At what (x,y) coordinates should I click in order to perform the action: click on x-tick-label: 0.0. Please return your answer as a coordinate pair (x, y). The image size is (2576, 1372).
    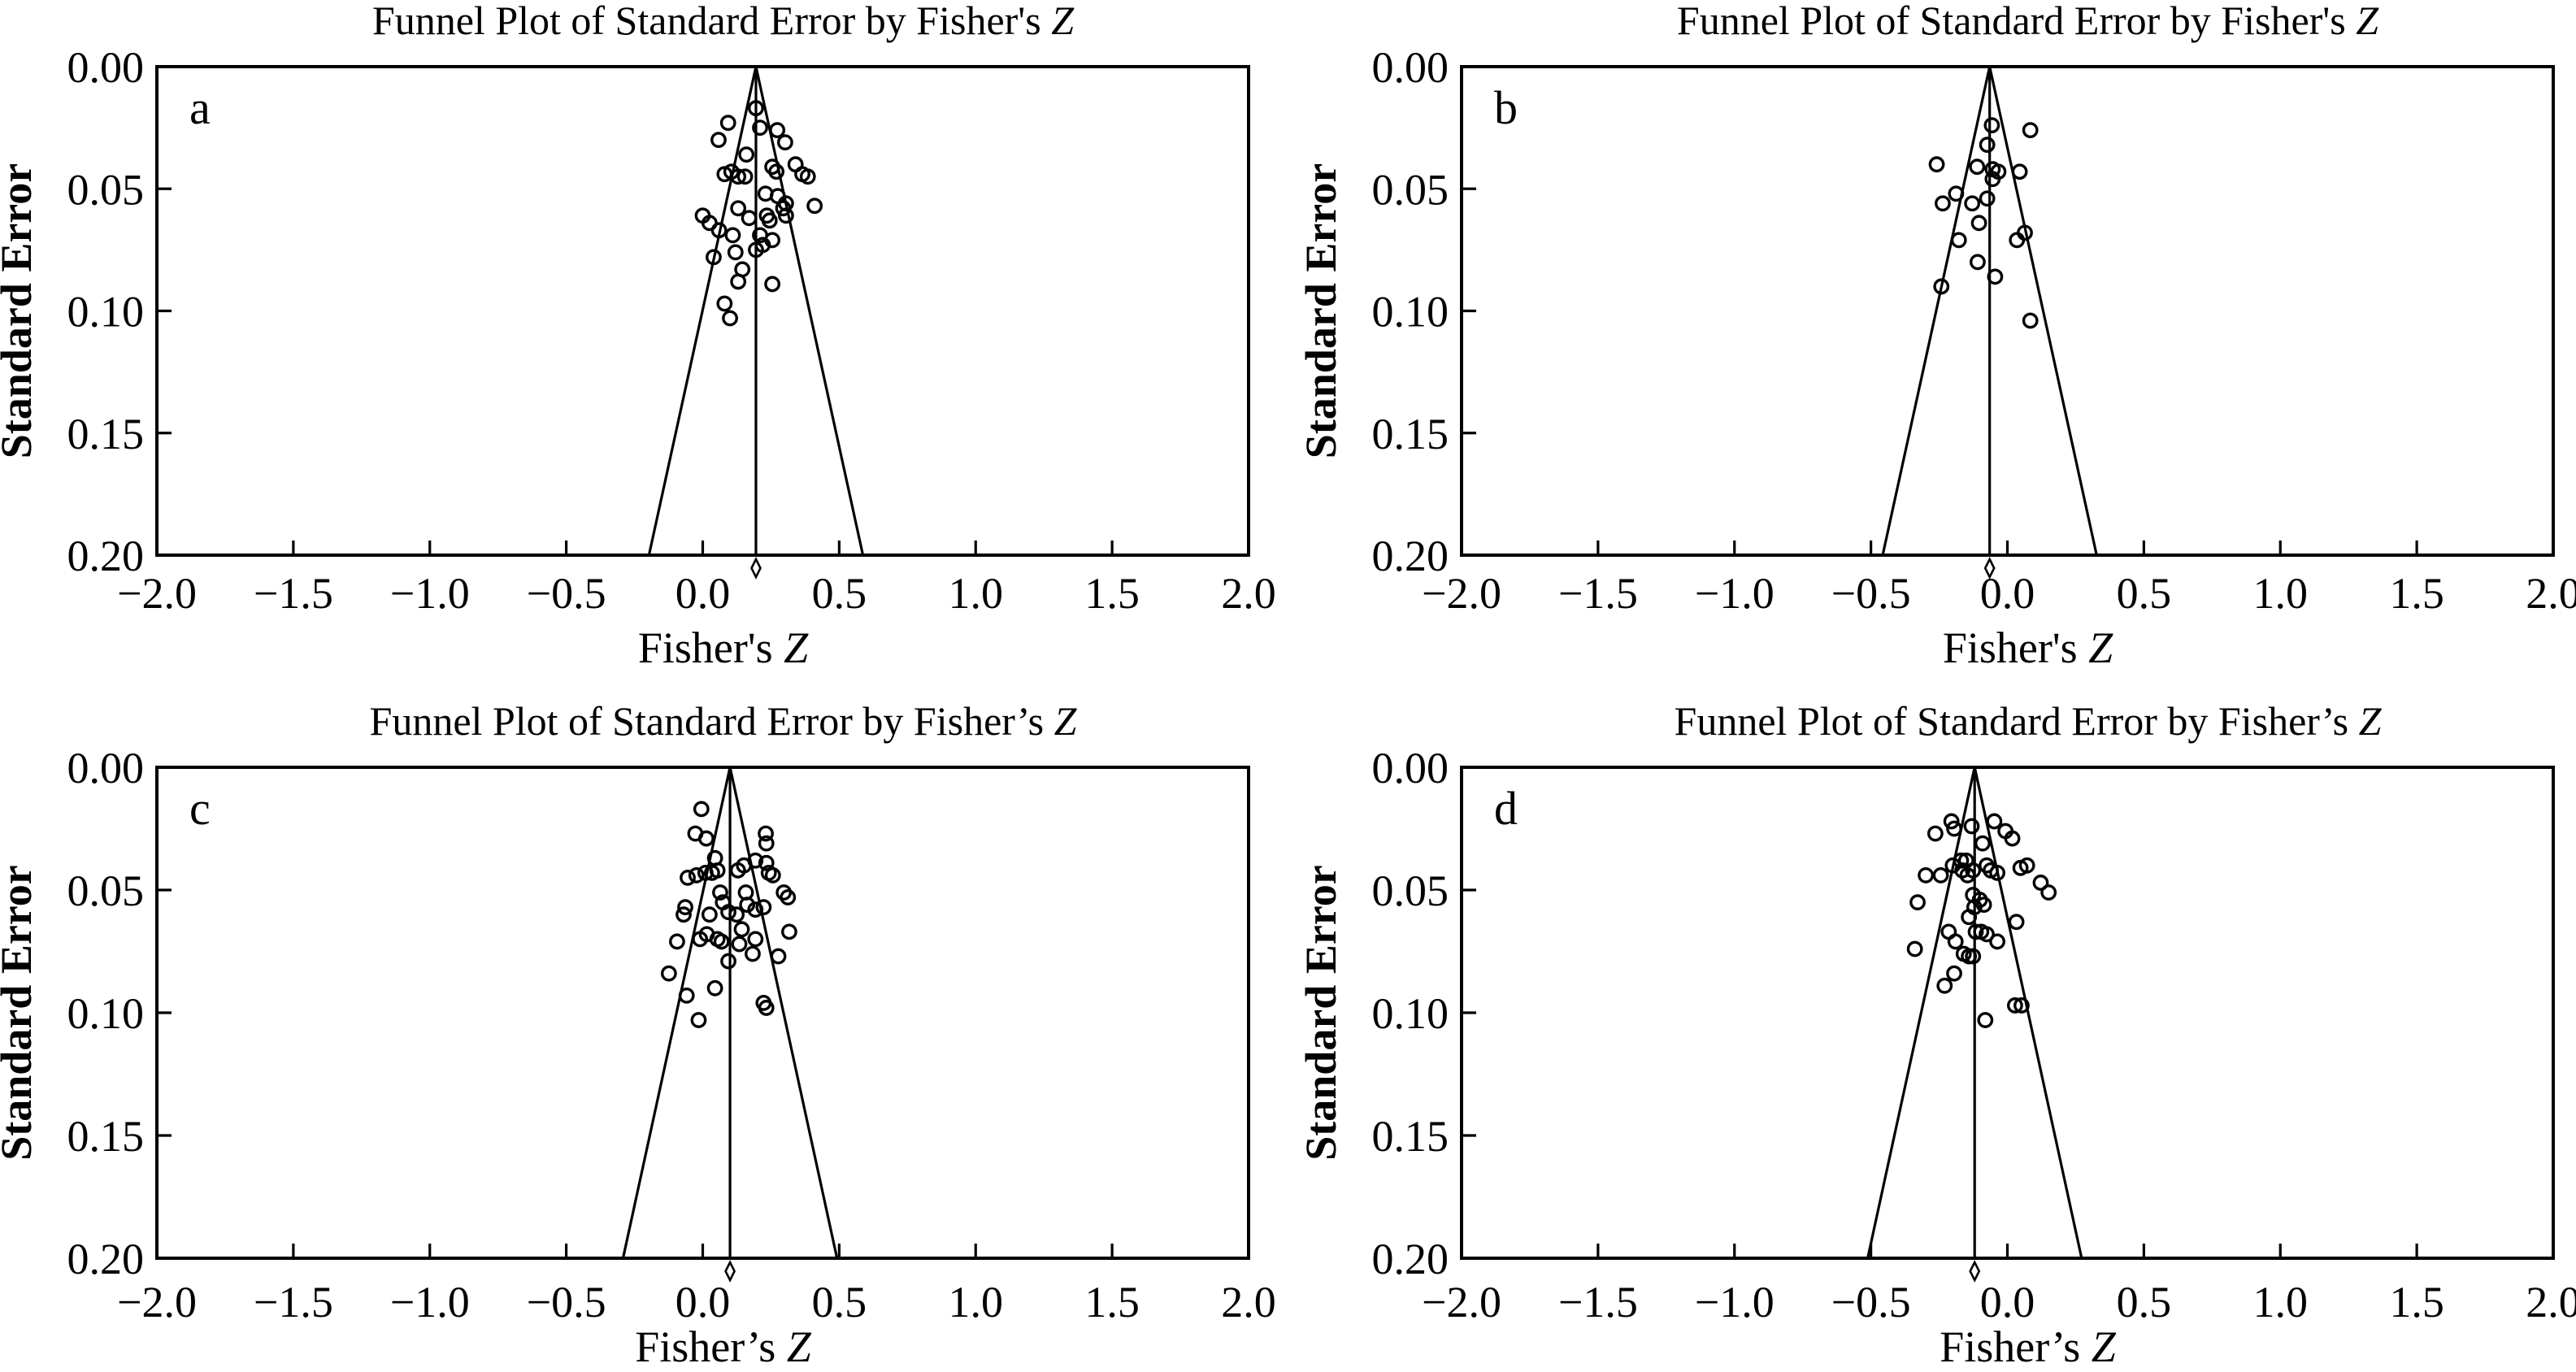
    Looking at the image, I should click on (703, 1302).